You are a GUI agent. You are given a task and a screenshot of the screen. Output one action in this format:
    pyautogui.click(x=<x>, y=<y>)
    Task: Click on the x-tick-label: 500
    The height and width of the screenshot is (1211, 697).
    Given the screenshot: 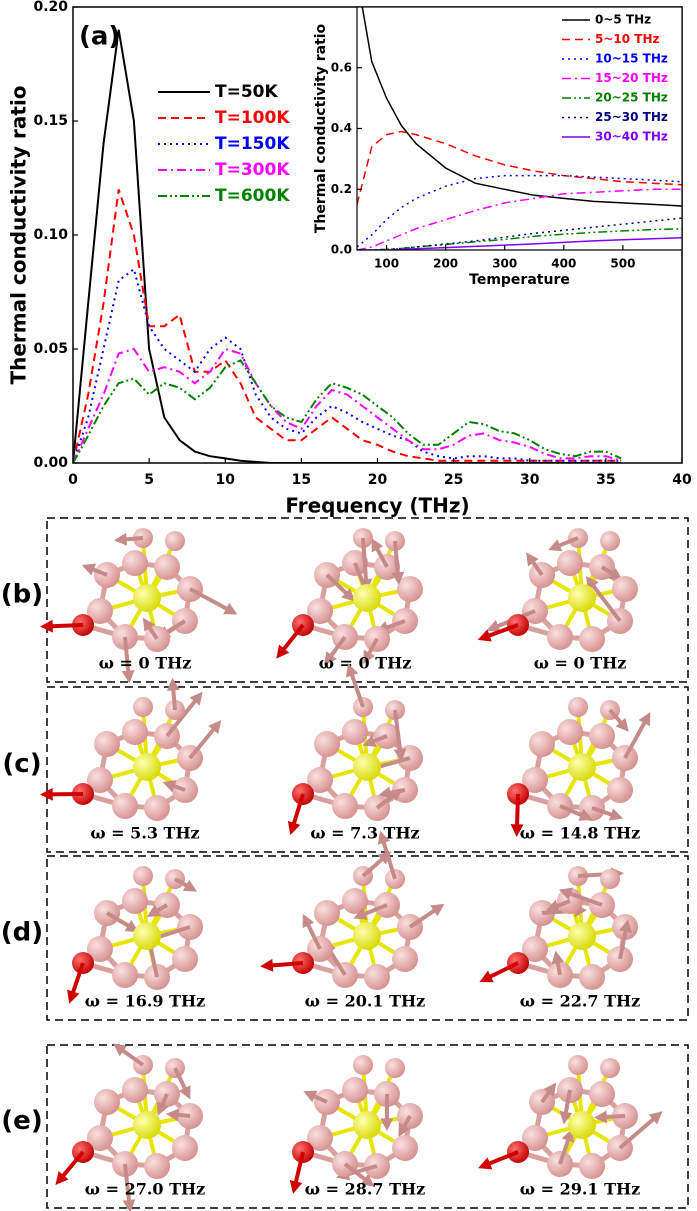 What is the action you would take?
    pyautogui.click(x=622, y=264)
    